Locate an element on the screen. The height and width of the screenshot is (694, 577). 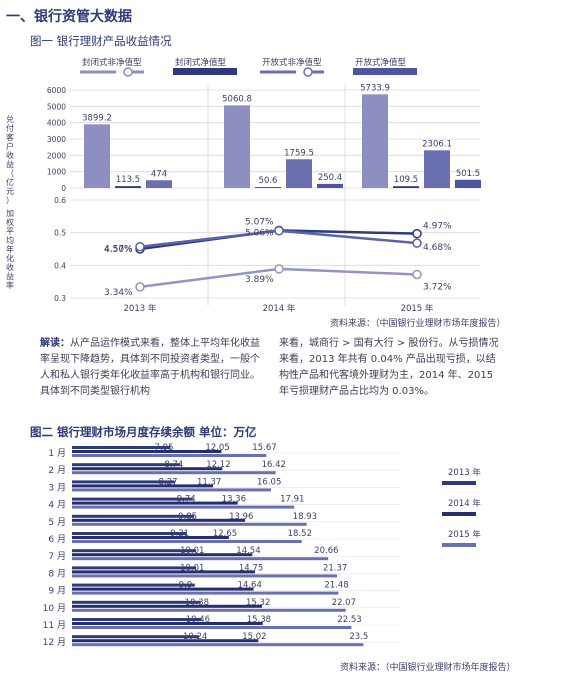
bar-data-label: 501.5 is located at coordinates (468, 174).